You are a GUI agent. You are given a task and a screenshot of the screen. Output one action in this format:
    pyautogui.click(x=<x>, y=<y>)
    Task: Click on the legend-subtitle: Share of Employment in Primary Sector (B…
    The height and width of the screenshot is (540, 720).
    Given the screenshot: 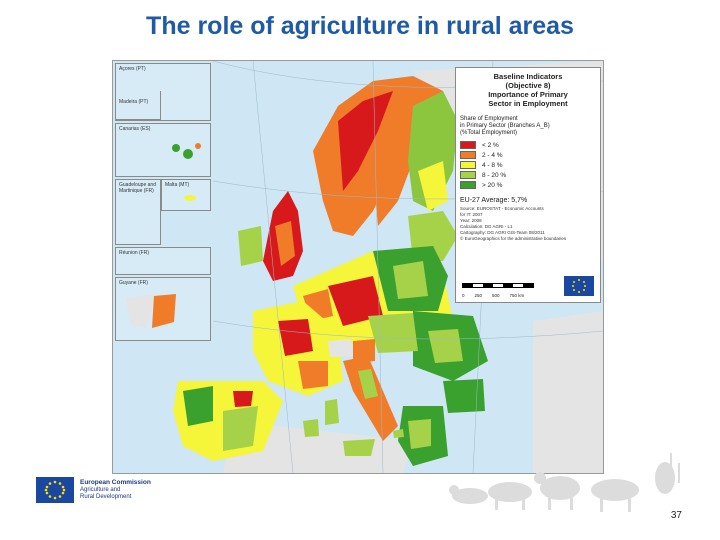 What is the action you would take?
    pyautogui.click(x=505, y=126)
    